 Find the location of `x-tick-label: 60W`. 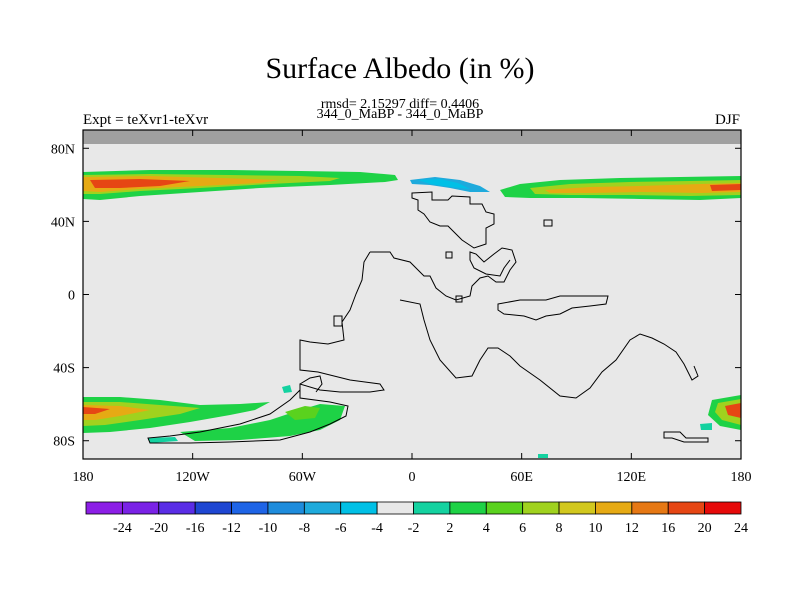

x-tick-label: 60W is located at coordinates (303, 477).